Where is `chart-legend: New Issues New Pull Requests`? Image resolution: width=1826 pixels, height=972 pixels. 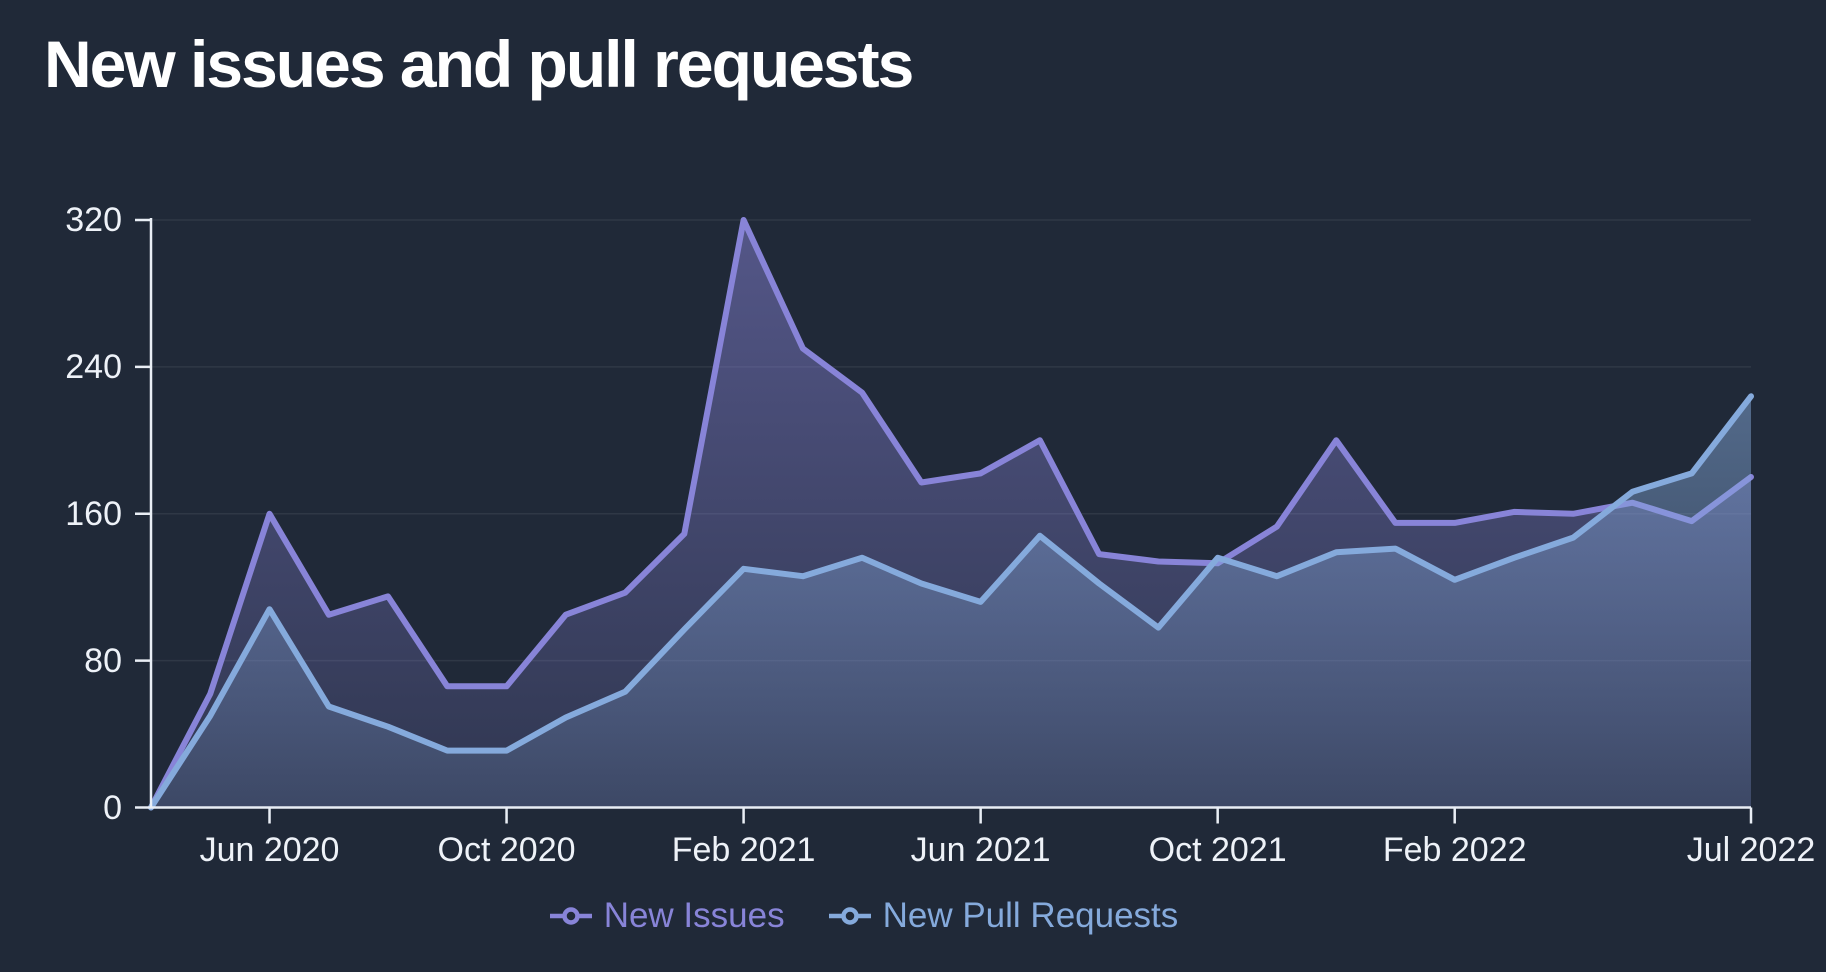
chart-legend: New Issues New Pull Requests is located at coordinates (913, 916).